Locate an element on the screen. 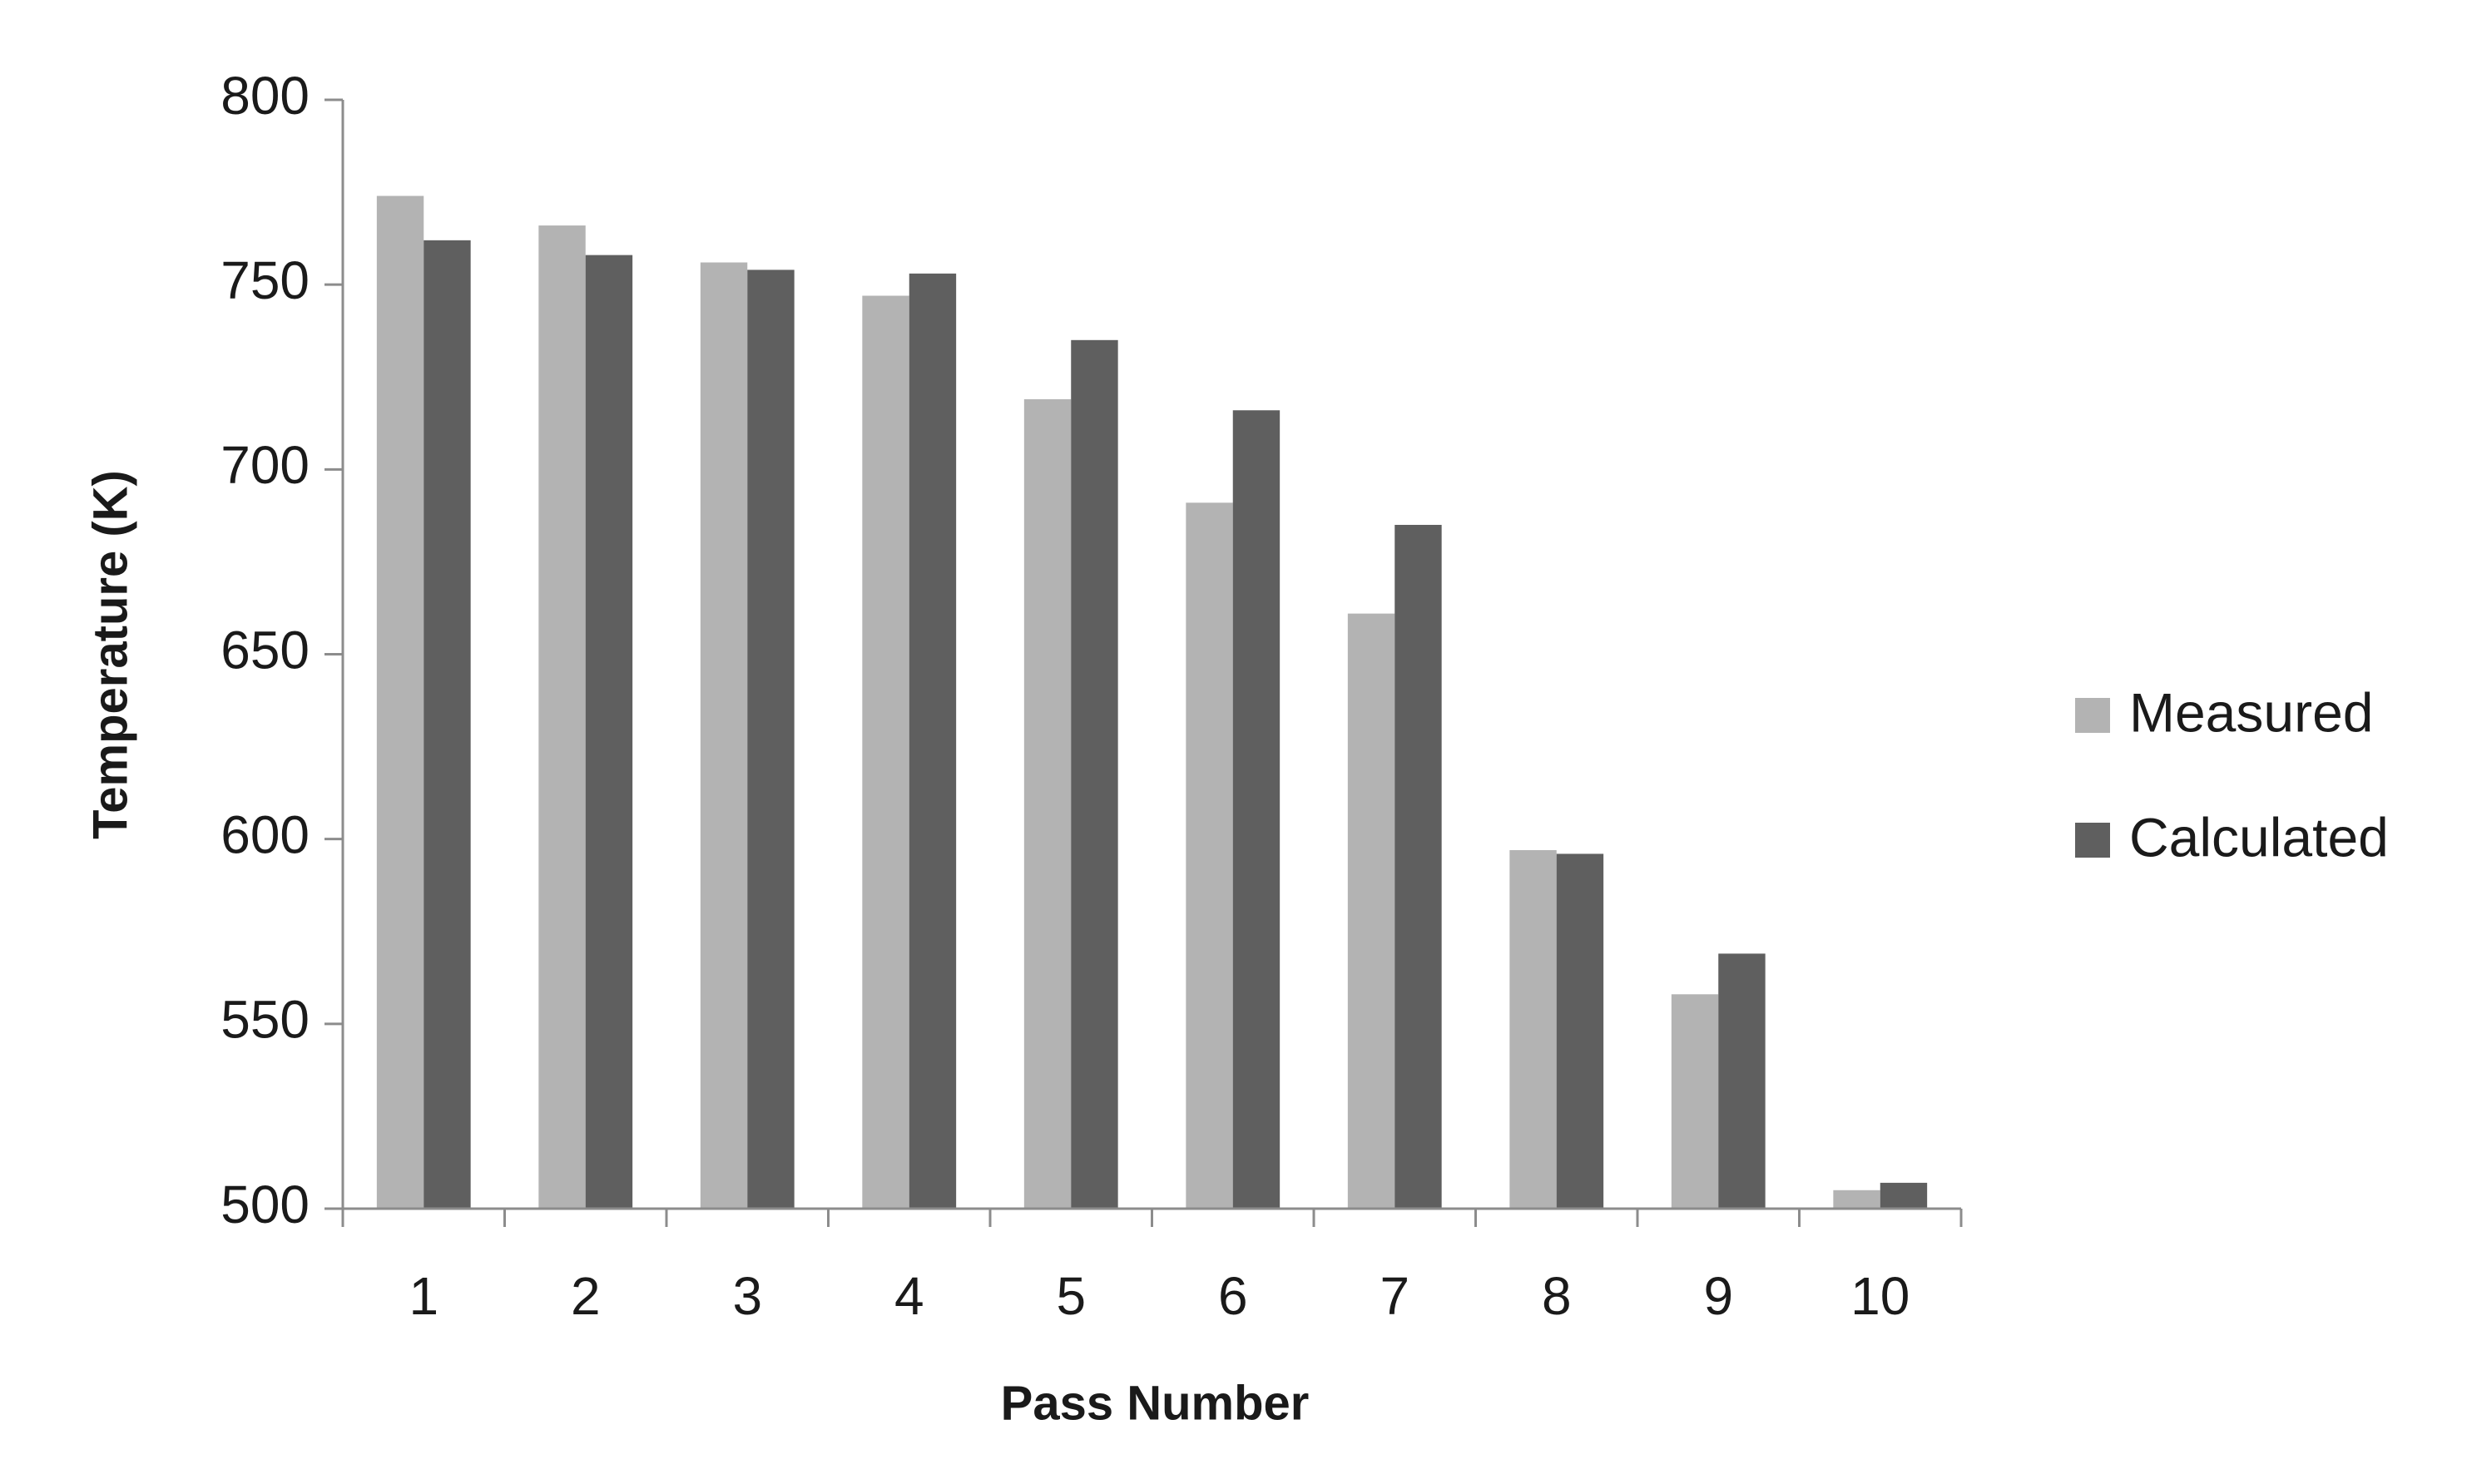 Image resolution: width=2467 pixels, height=1484 pixels. x-tick-label: 1 is located at coordinates (423, 1296).